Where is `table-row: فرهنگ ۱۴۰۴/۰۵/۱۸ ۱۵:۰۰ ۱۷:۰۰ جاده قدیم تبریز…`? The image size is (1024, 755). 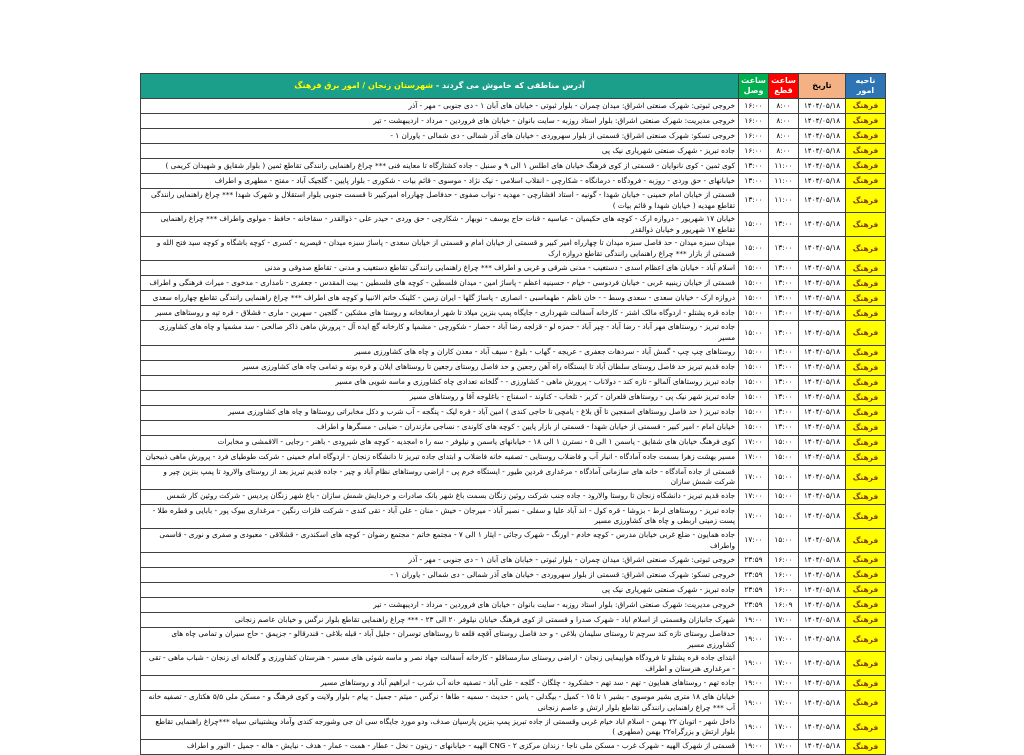 table-row: فرهنگ ۱۴۰۴/۰۵/۱۸ ۱۵:۰۰ ۱۷:۰۰ جاده قدیم تبریز… is located at coordinates (513, 496).